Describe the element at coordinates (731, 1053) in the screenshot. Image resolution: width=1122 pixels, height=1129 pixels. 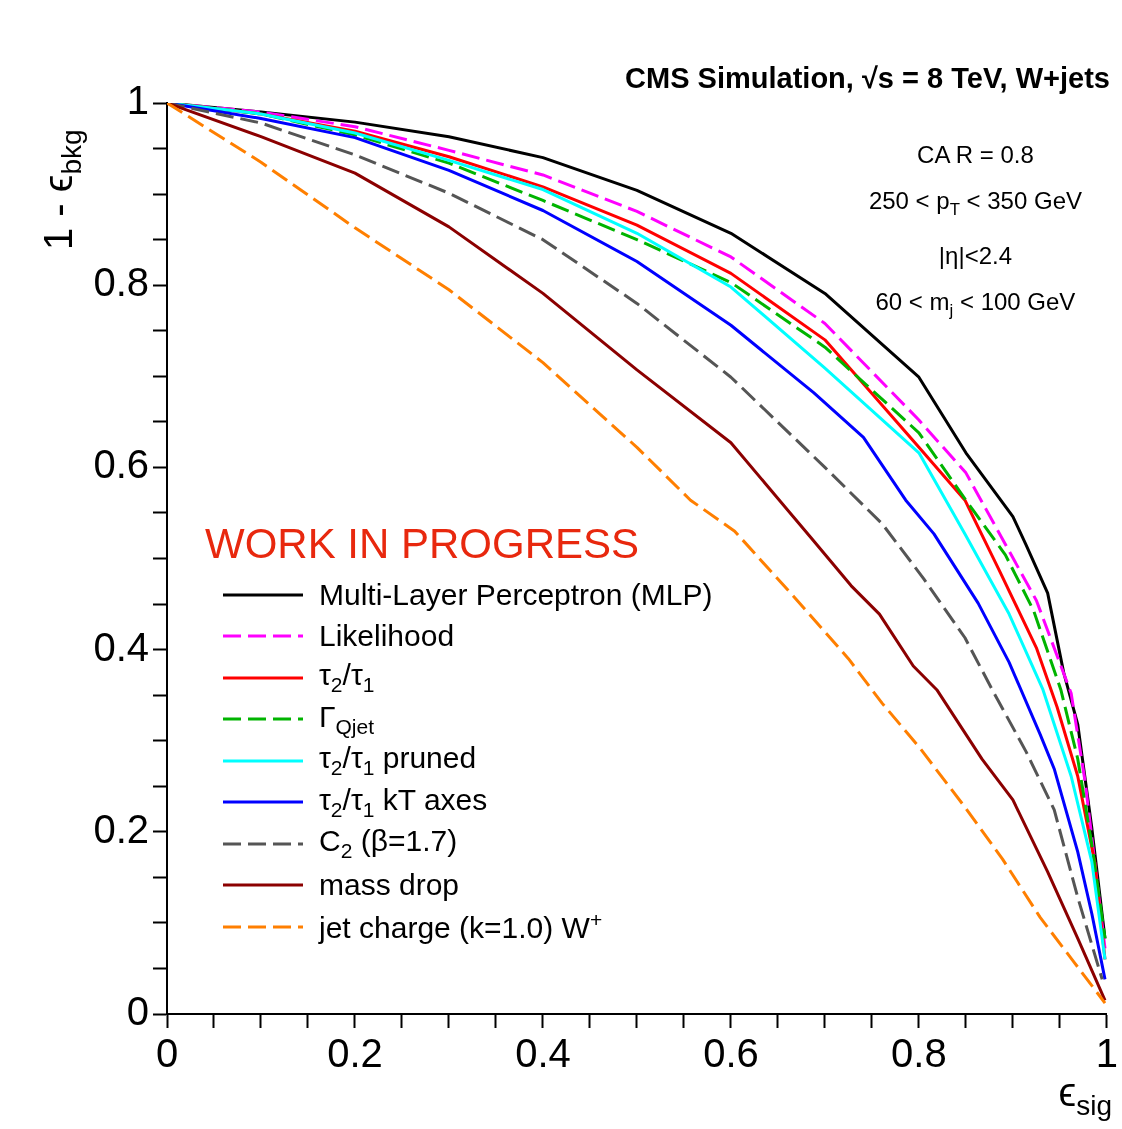
I see `x-tick-label: 0.6` at that location.